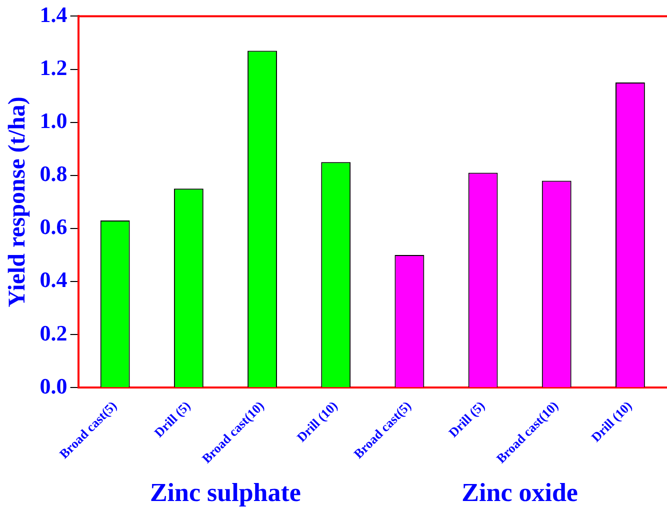 The width and height of the screenshot is (667, 518). What do you see at coordinates (54, 279) in the screenshot?
I see `y-tick-label: 0.4` at bounding box center [54, 279].